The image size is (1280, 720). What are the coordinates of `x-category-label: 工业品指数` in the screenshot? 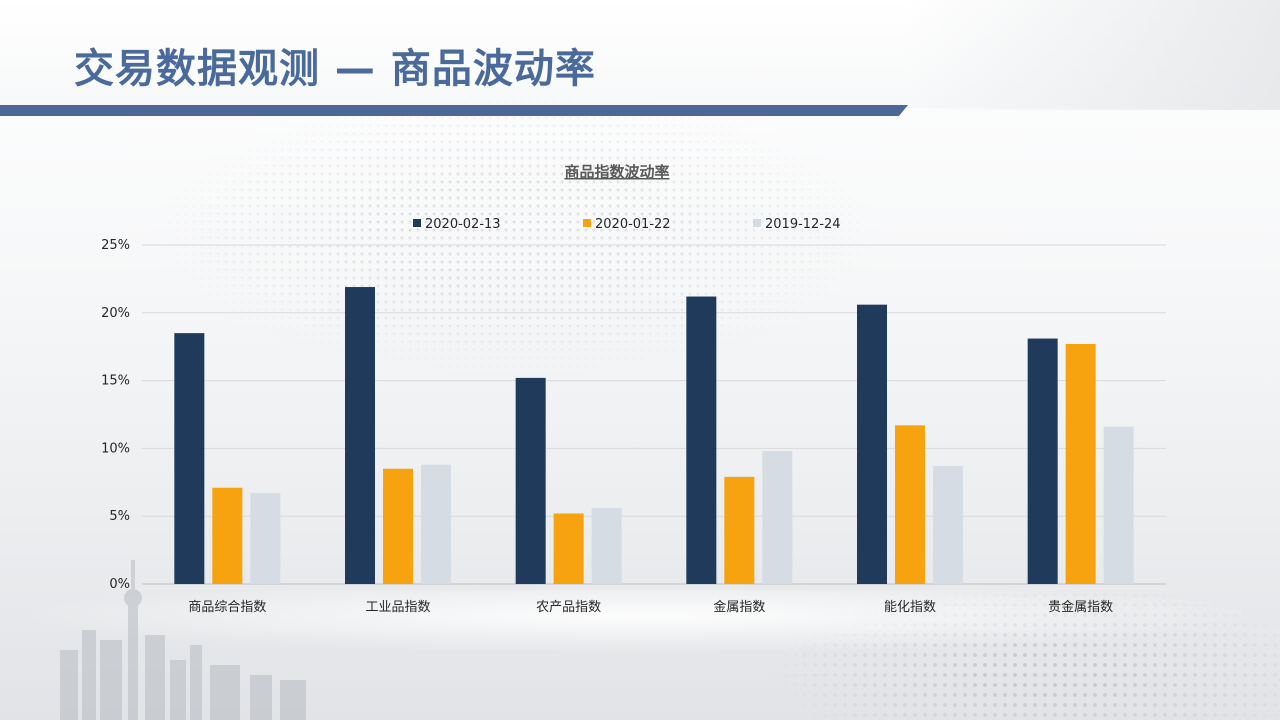 It's located at (397, 607).